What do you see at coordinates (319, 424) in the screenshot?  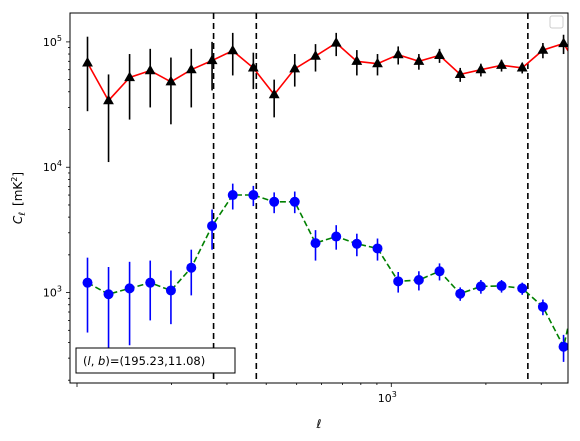 I see `x-axis-label: ℓ` at bounding box center [319, 424].